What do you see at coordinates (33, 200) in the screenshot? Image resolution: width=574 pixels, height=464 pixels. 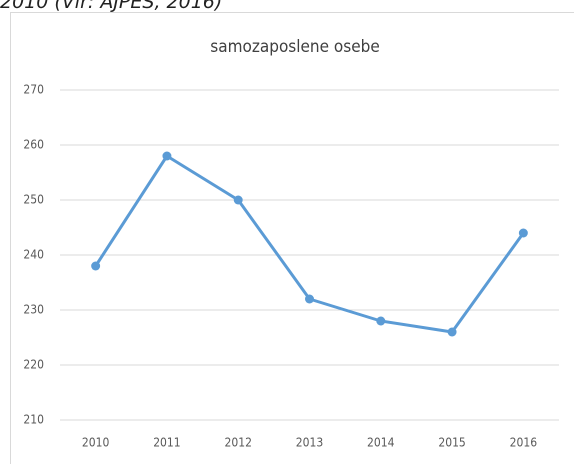 I see `y-tick-label: 250` at bounding box center [33, 200].